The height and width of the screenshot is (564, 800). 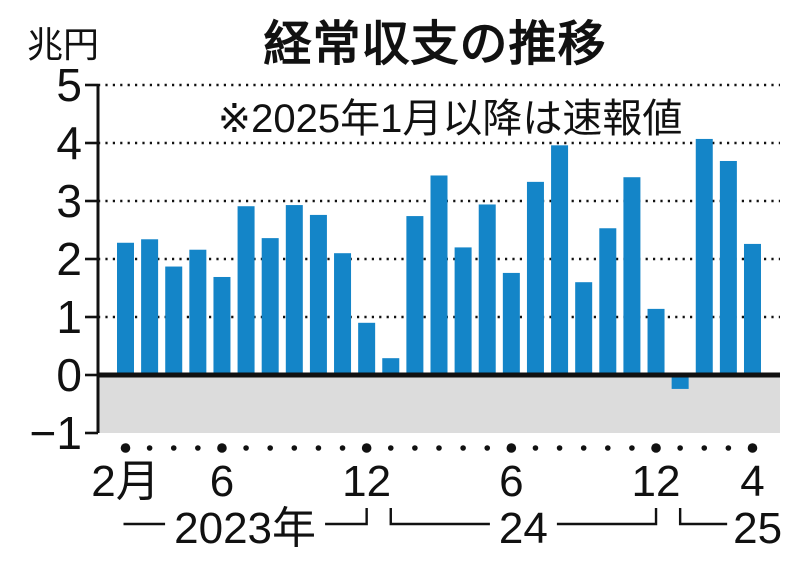 I want to click on preliminary-figures-note: ※2025年1月以降は速報値, so click(x=450, y=119).